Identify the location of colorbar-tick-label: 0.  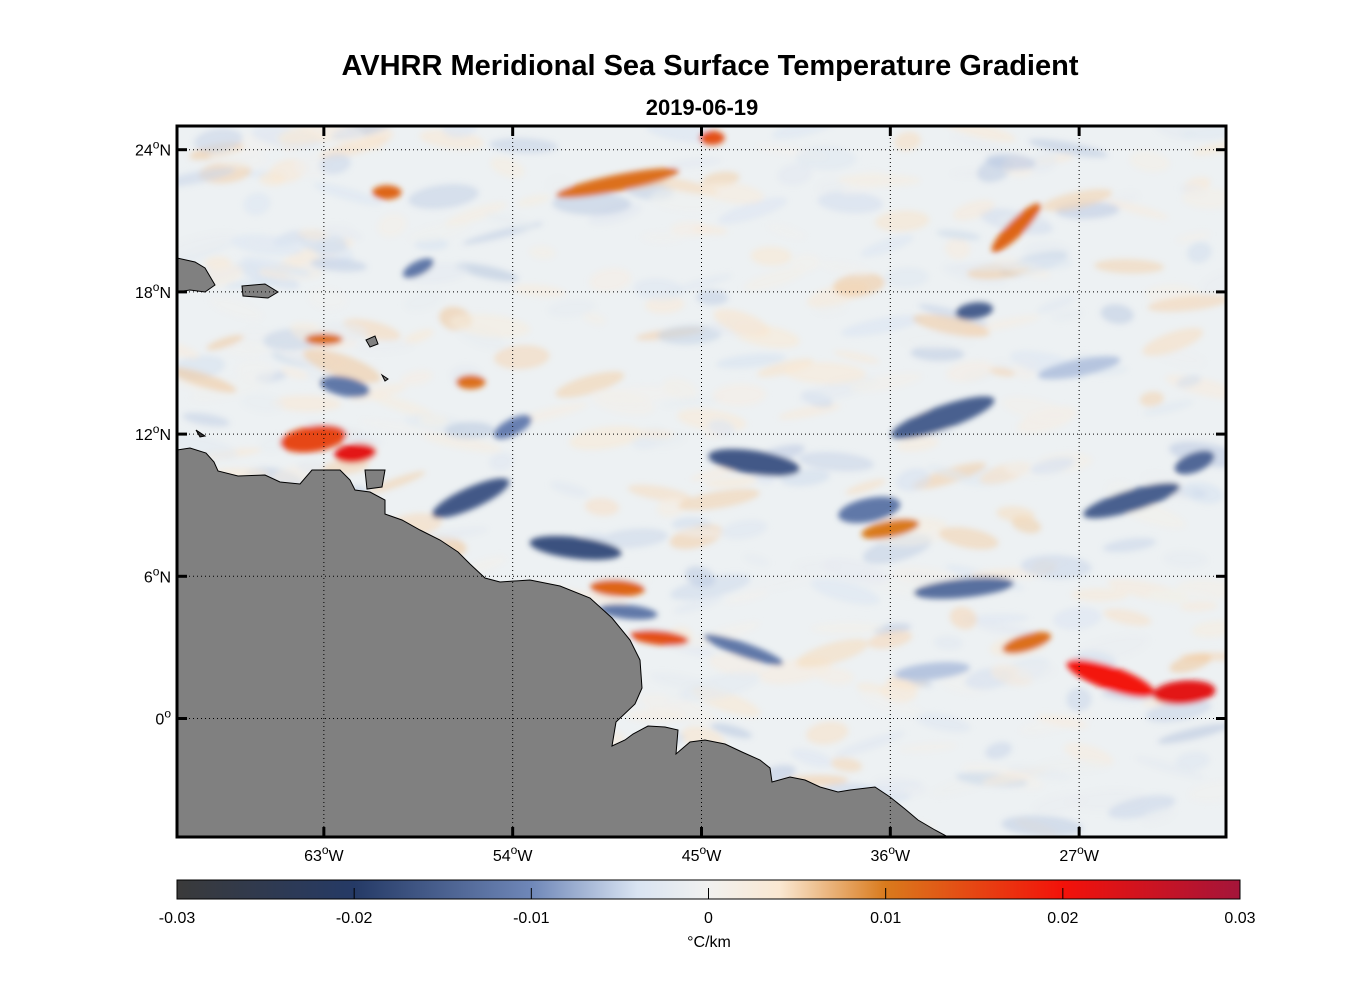
(708, 918).